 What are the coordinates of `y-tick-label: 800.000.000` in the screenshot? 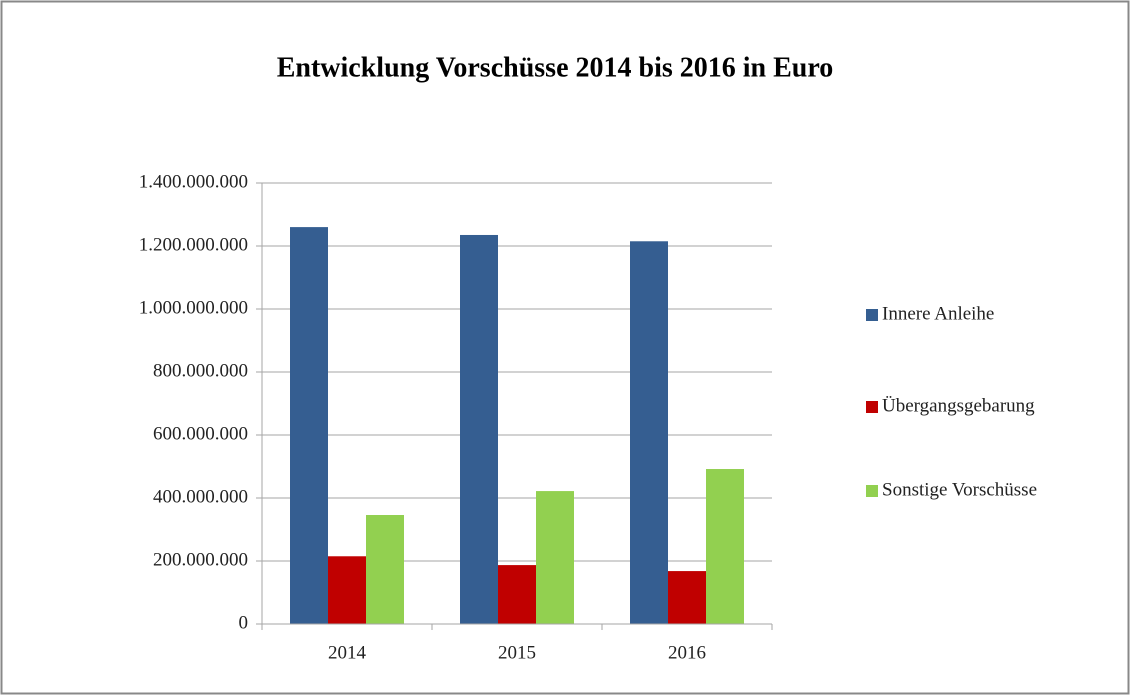 It's located at (200, 370).